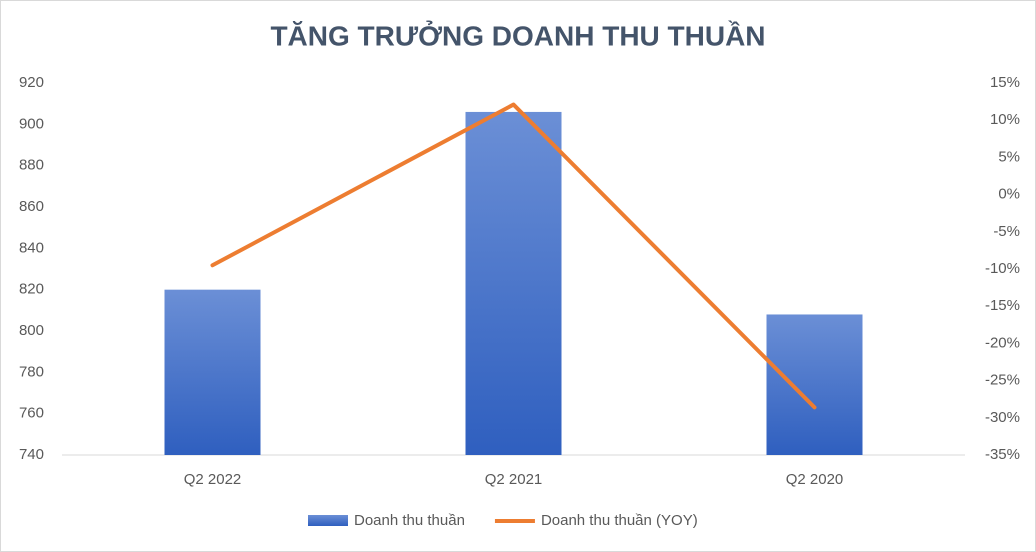 The width and height of the screenshot is (1036, 552). Describe the element at coordinates (31, 247) in the screenshot. I see `y-tick-label: 840` at that location.